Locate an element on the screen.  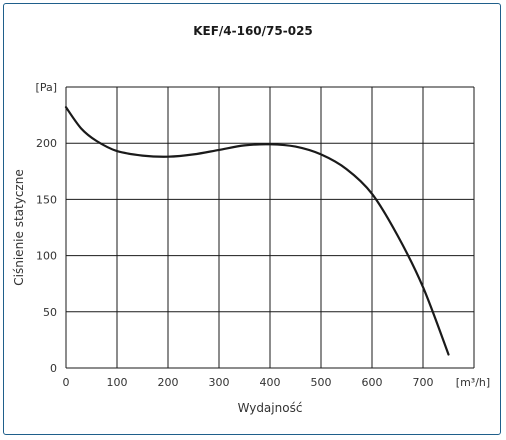
x-tick-label: 600 is located at coordinates (372, 382).